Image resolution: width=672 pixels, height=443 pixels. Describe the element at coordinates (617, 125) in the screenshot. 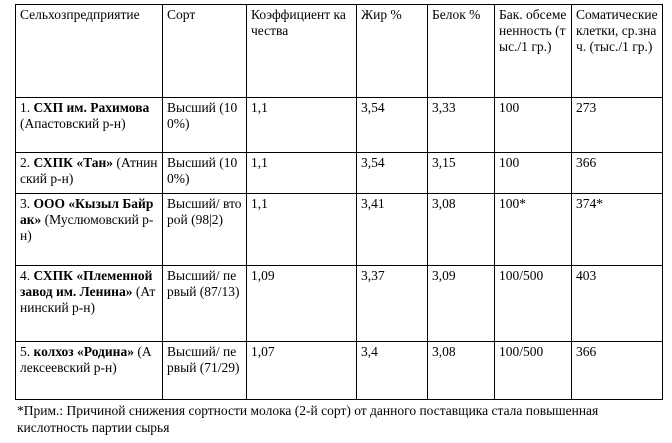

I see `value-cell: 273` at that location.